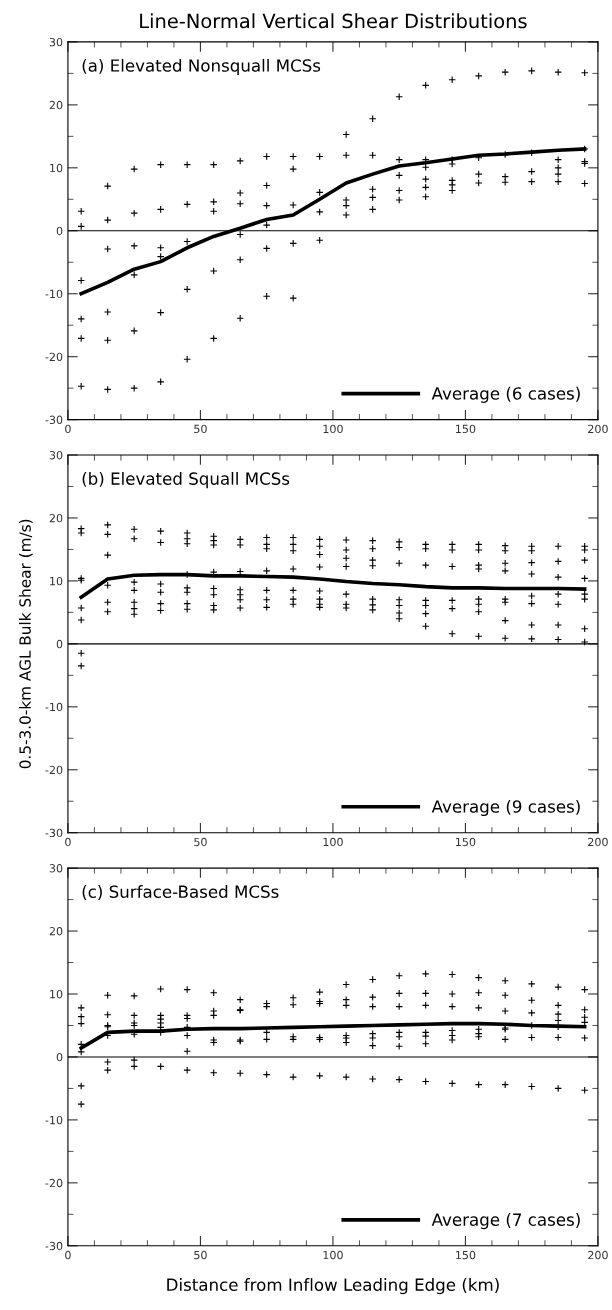  What do you see at coordinates (26, 644) in the screenshot?
I see `y-axis-title: 0.5-3.0-km AGL Bulk Shear (m/s)` at bounding box center [26, 644].